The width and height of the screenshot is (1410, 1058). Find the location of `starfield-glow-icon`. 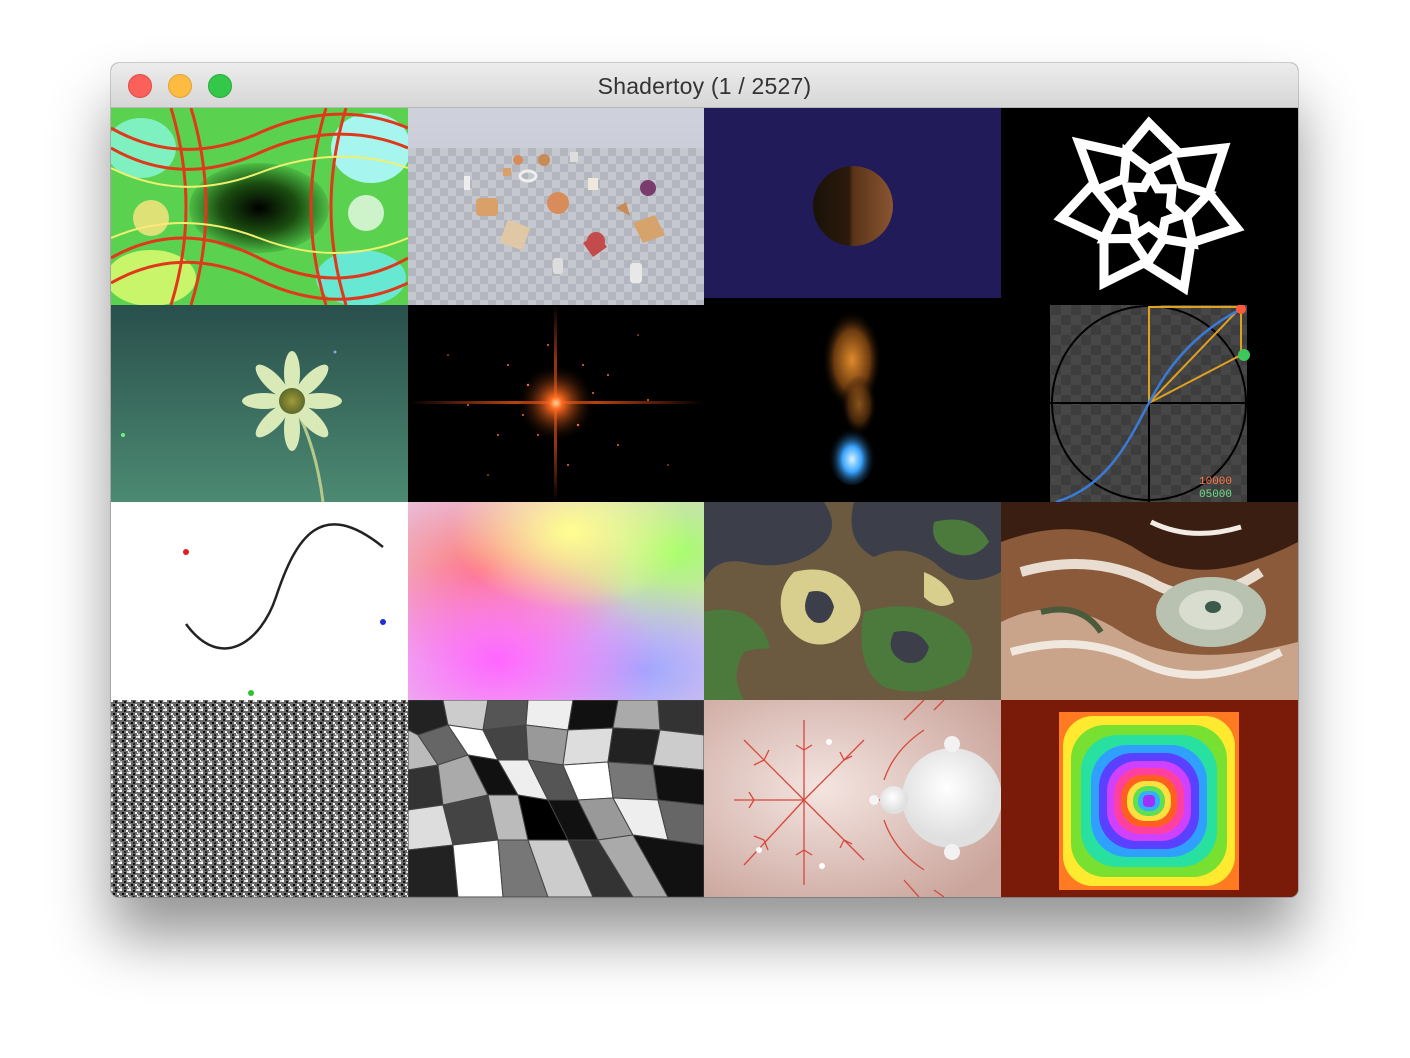

starfield-glow-icon is located at coordinates (556, 403).